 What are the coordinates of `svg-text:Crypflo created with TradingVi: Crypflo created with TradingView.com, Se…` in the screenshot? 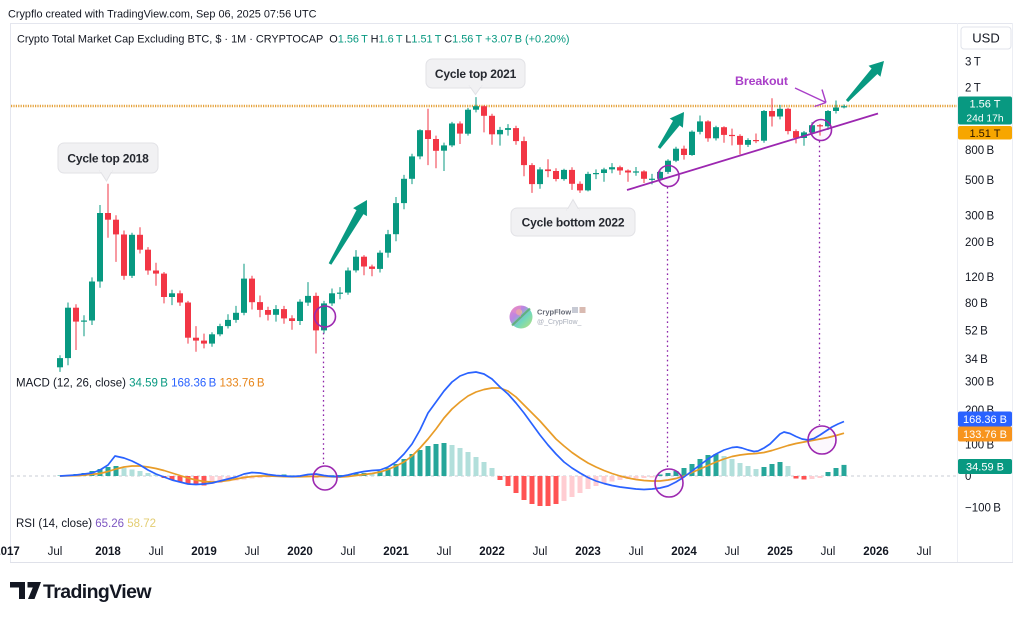 It's located at (162, 15).